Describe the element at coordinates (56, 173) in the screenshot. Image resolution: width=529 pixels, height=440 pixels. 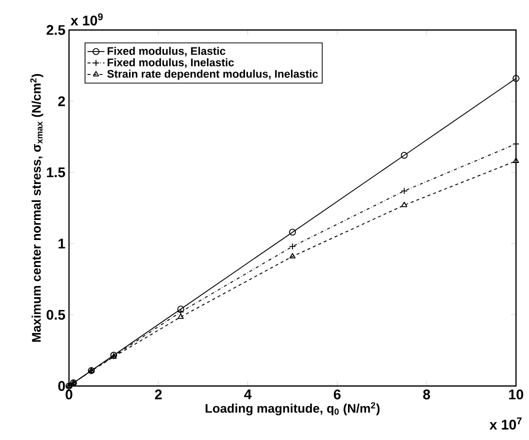
I see `y-tick-label: 1.5` at that location.